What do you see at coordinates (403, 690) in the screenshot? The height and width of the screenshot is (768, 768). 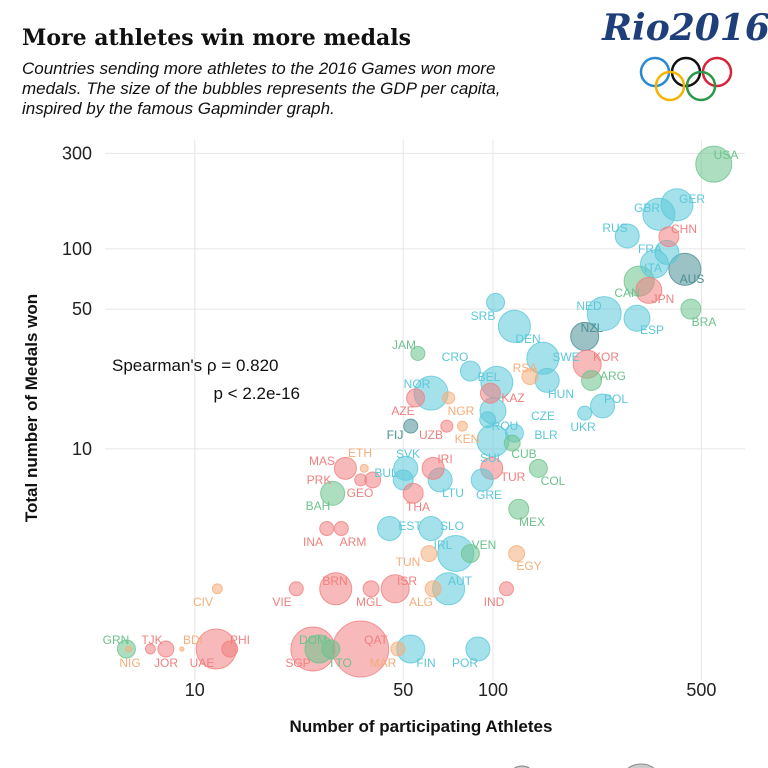 I see `x-tick-label: 50` at bounding box center [403, 690].